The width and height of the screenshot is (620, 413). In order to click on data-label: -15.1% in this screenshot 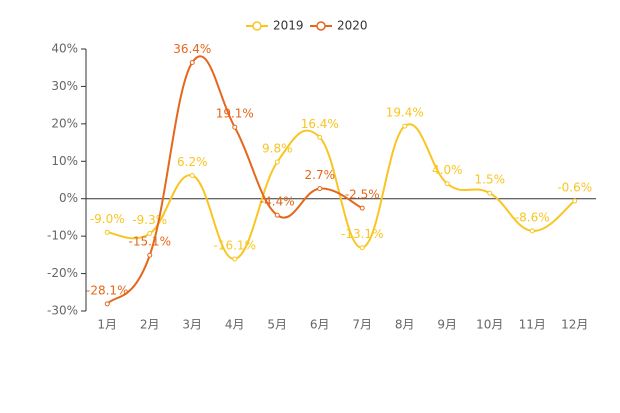, I will do `click(150, 242)`.